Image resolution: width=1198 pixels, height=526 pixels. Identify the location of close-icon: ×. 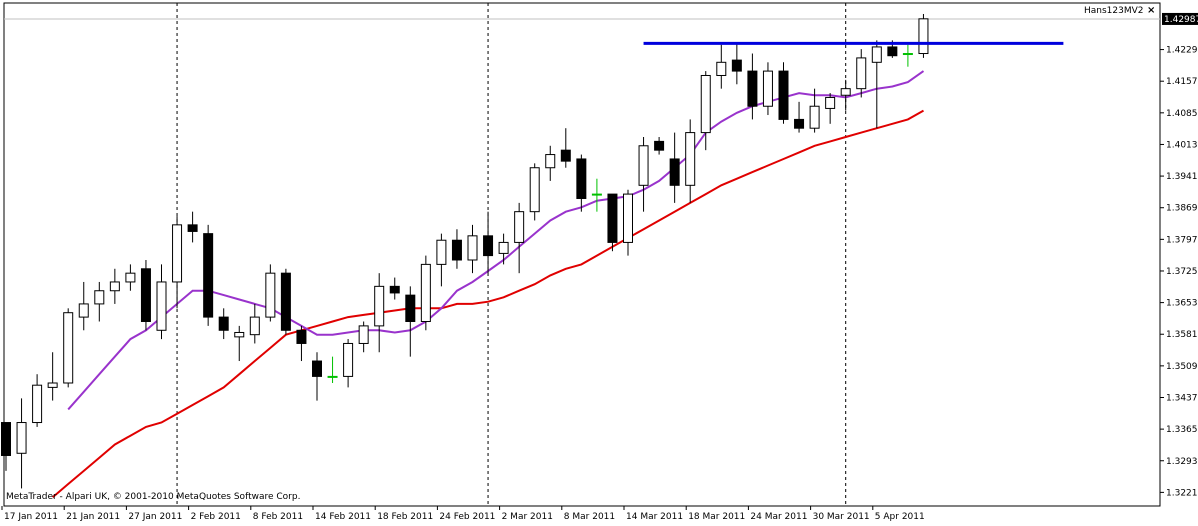
(1151, 10).